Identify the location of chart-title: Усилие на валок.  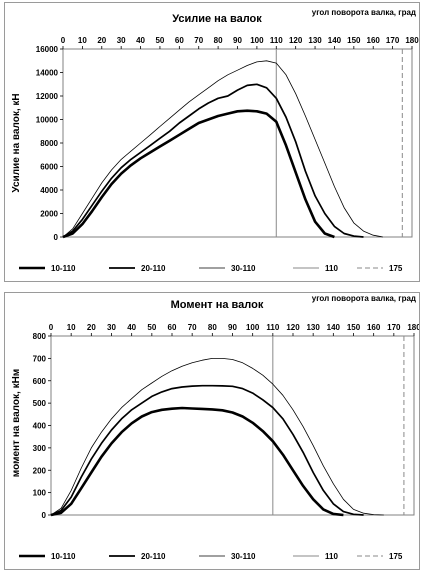
(217, 19).